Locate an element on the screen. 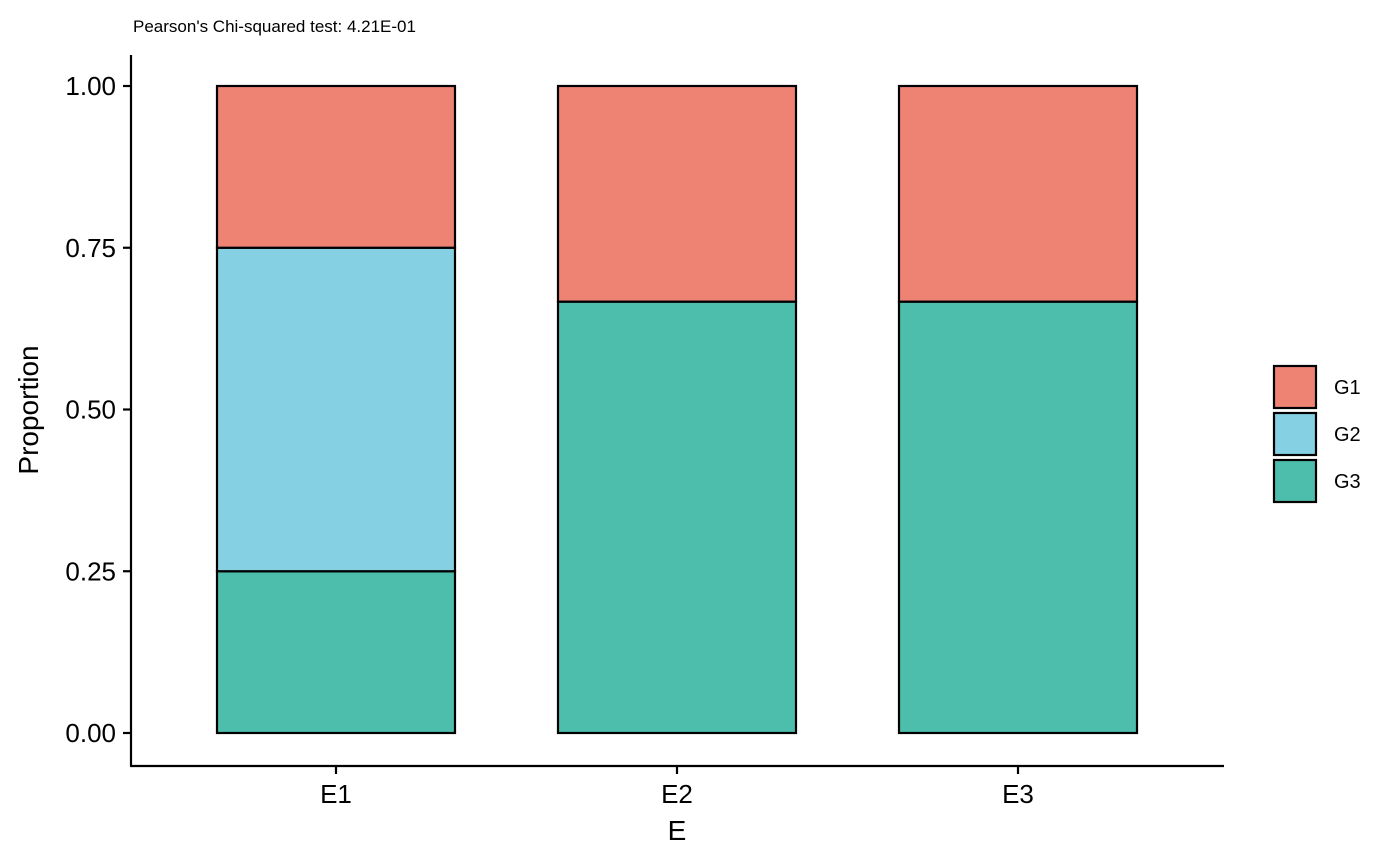 Image resolution: width=1400 pixels, height=866 pixels. y-tick-label: 0.00 is located at coordinates (90, 733).